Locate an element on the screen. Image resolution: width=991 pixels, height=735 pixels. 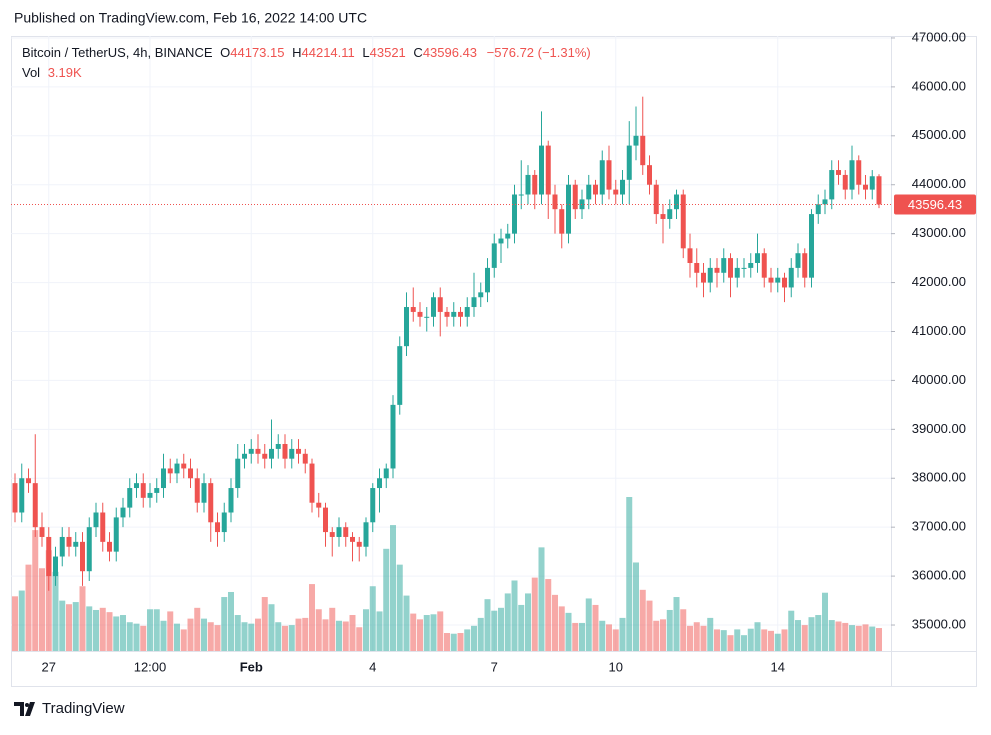
legend-open-label: O is located at coordinates (225, 52).